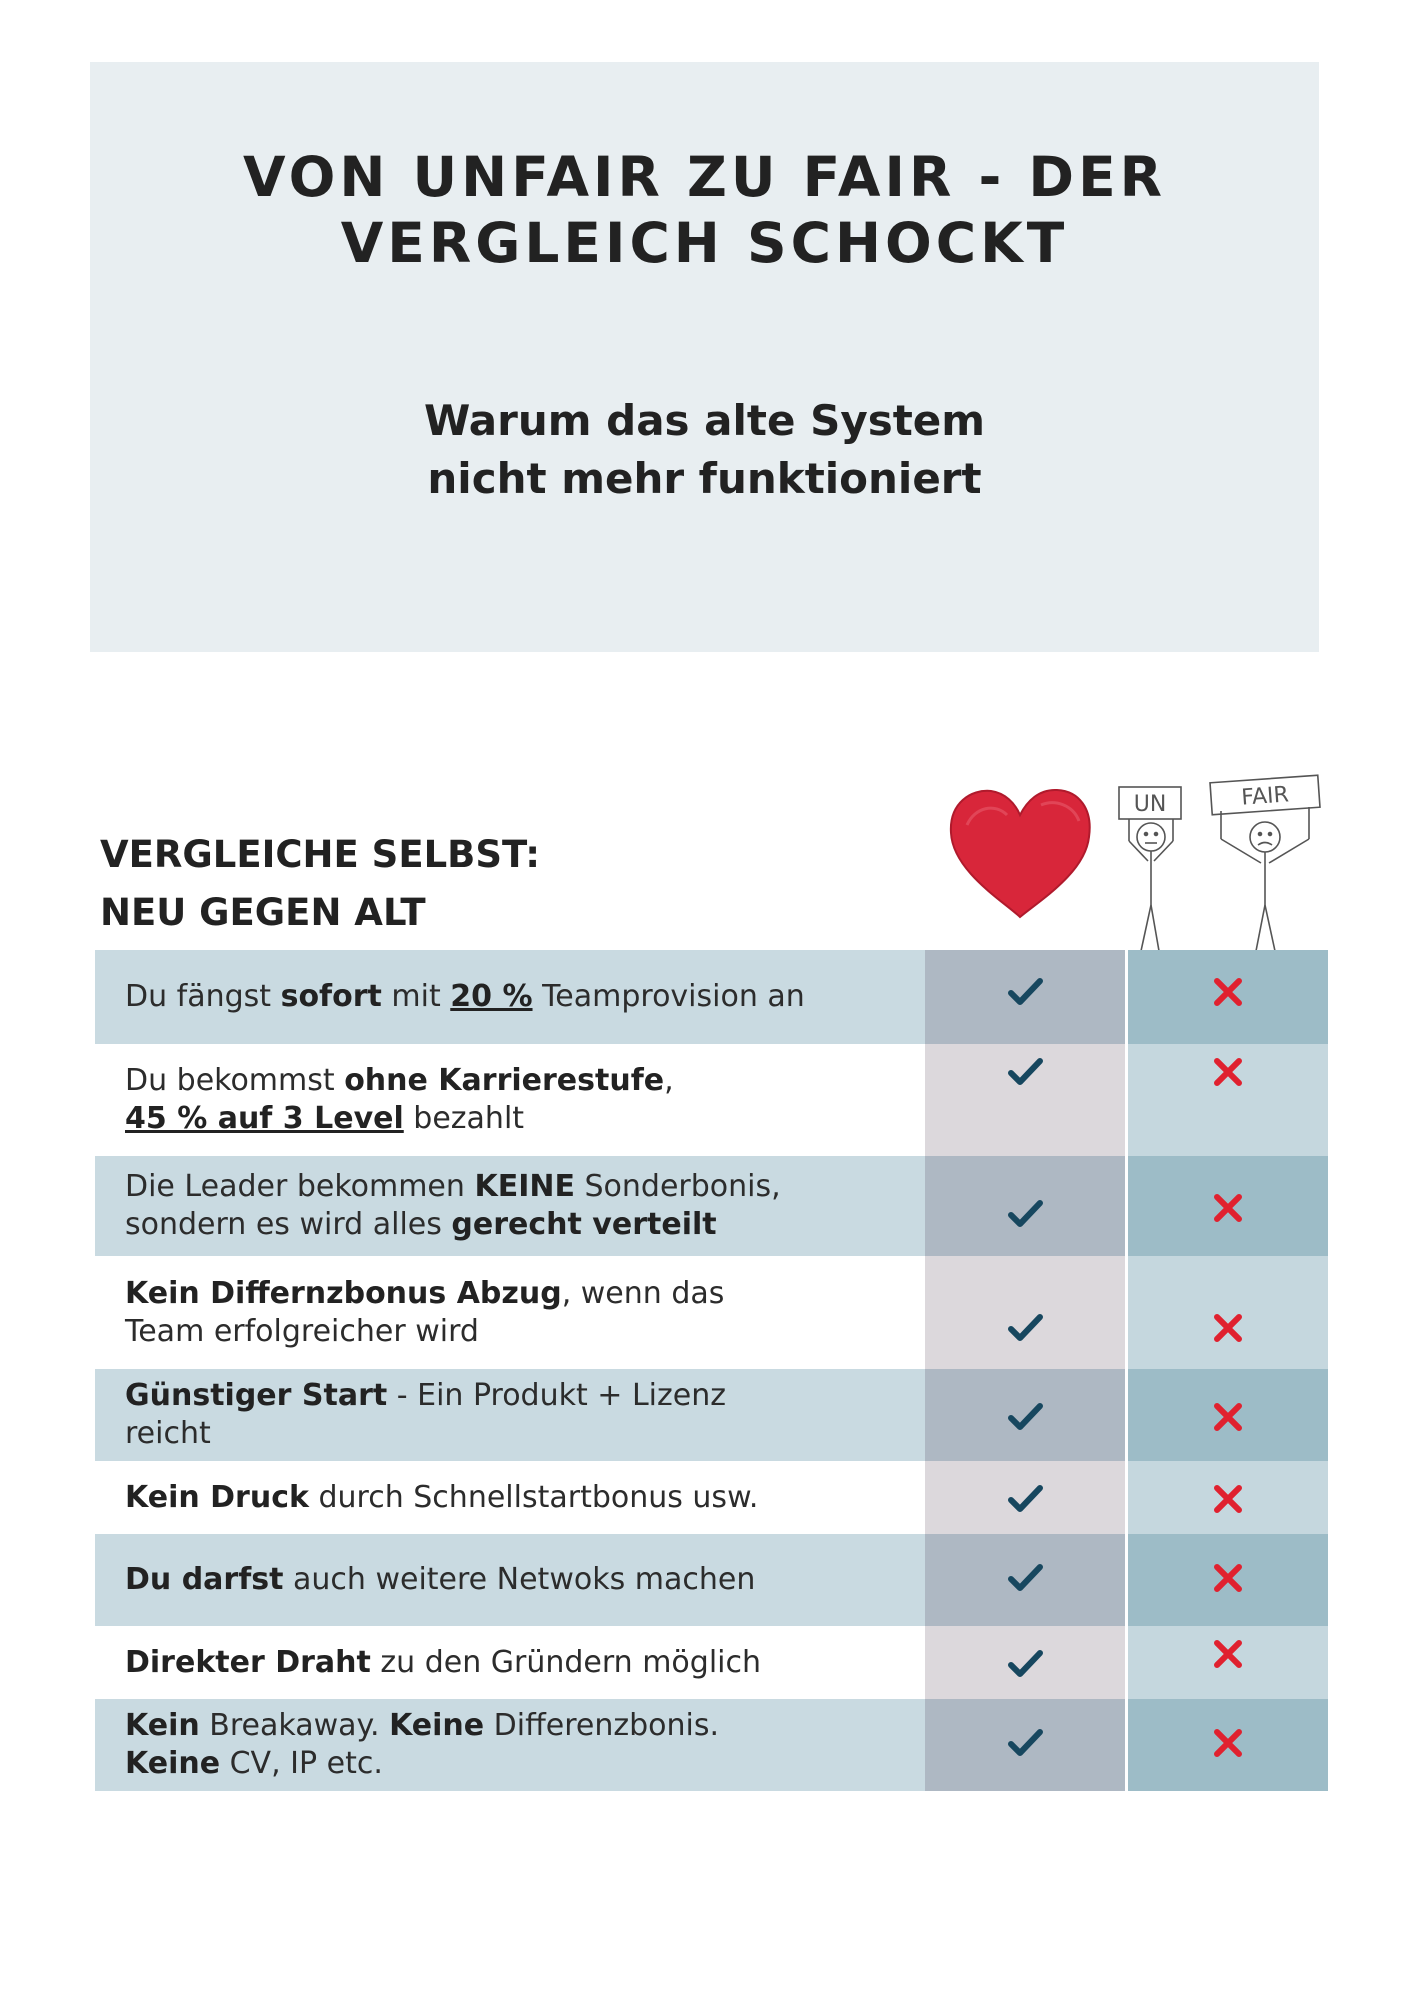 This screenshot has height=2000, width=1414. I want to click on row-statement-line: Kein Breakaway. Keine Differenzbonis., so click(510, 1726).